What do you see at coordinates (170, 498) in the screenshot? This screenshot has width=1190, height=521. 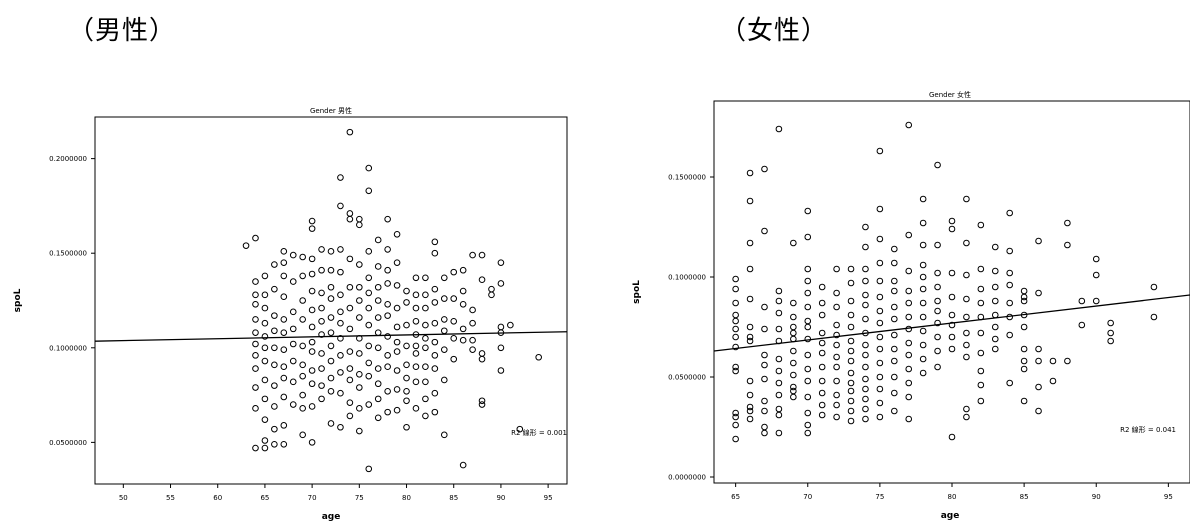 I see `x-tick-label: 55` at bounding box center [170, 498].